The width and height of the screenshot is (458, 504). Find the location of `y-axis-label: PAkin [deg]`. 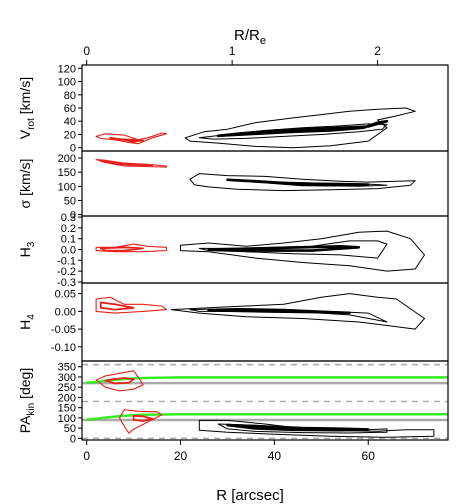

y-axis-label: PAkin [deg] is located at coordinates (27, 400).